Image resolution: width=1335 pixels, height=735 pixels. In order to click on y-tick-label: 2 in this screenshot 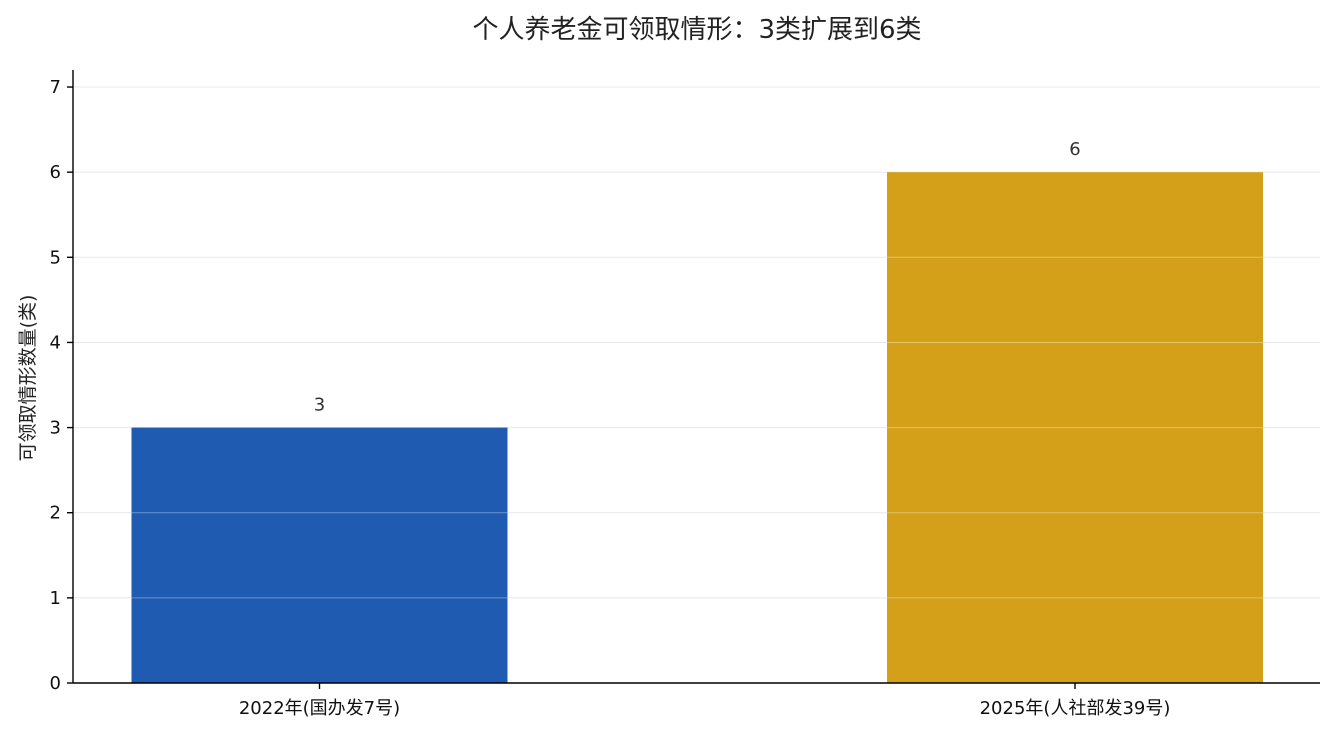, I will do `click(55, 513)`.